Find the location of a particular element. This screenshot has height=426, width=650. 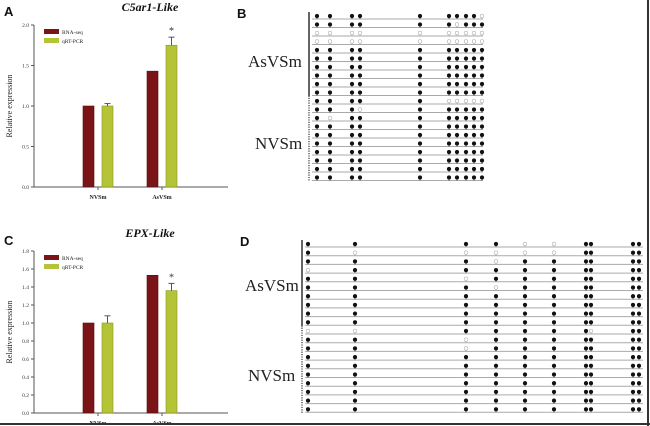

legend-label-1: qRT-PCR is located at coordinates (73, 42).